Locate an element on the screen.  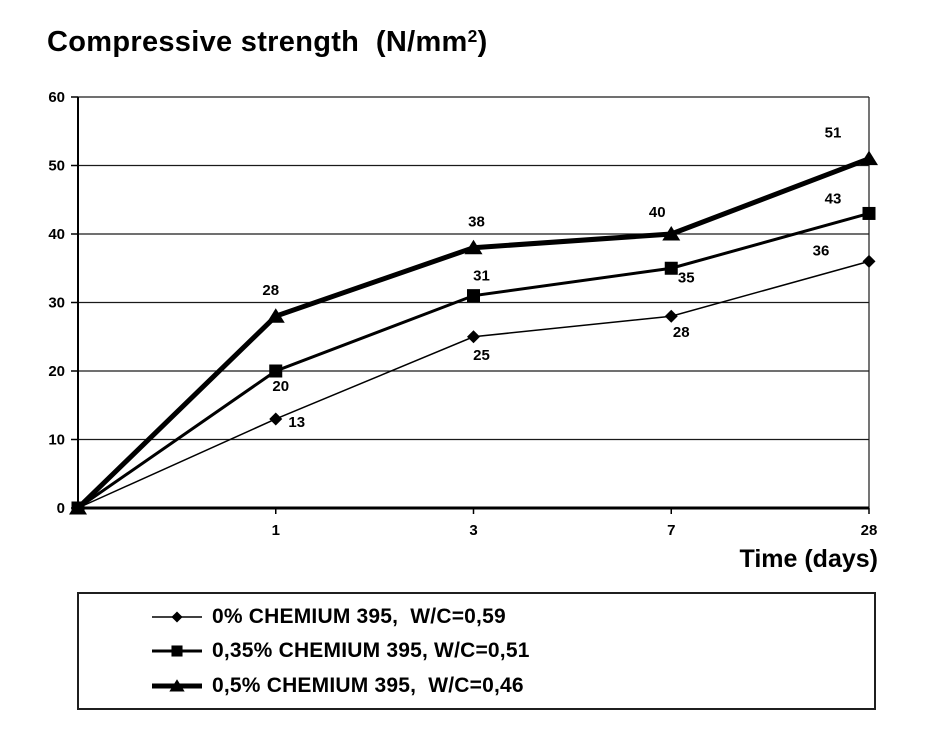
data-label: 20 is located at coordinates (280, 386).